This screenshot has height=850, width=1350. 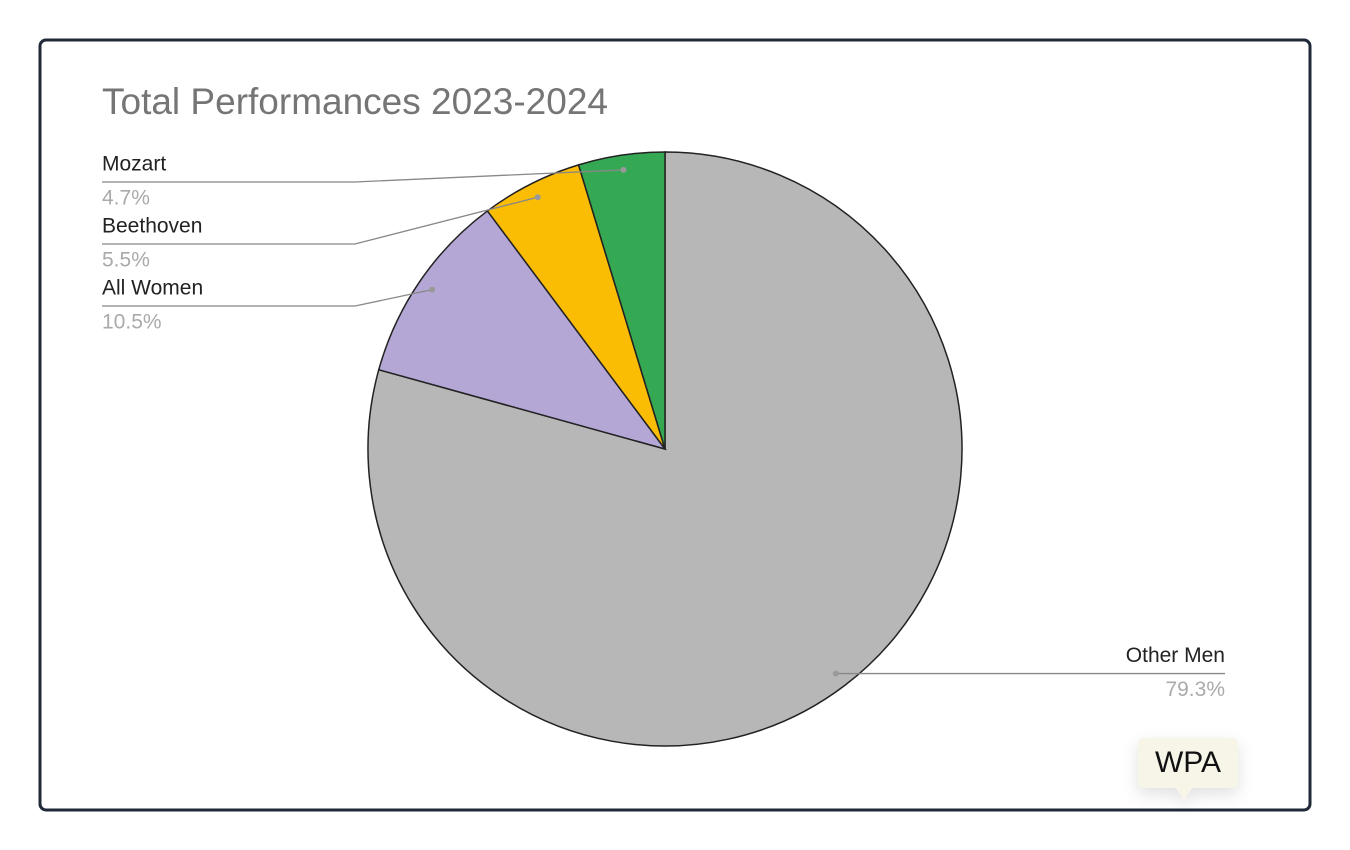 I want to click on tooltip, so click(x=1188, y=769).